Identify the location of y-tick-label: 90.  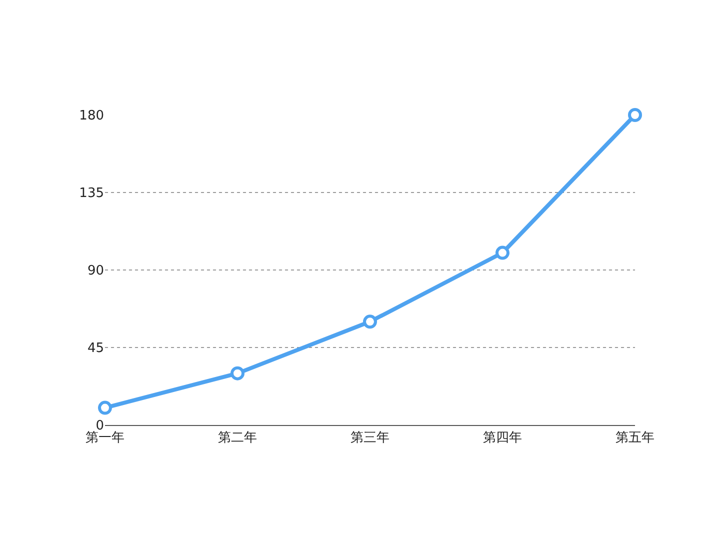
(95, 271).